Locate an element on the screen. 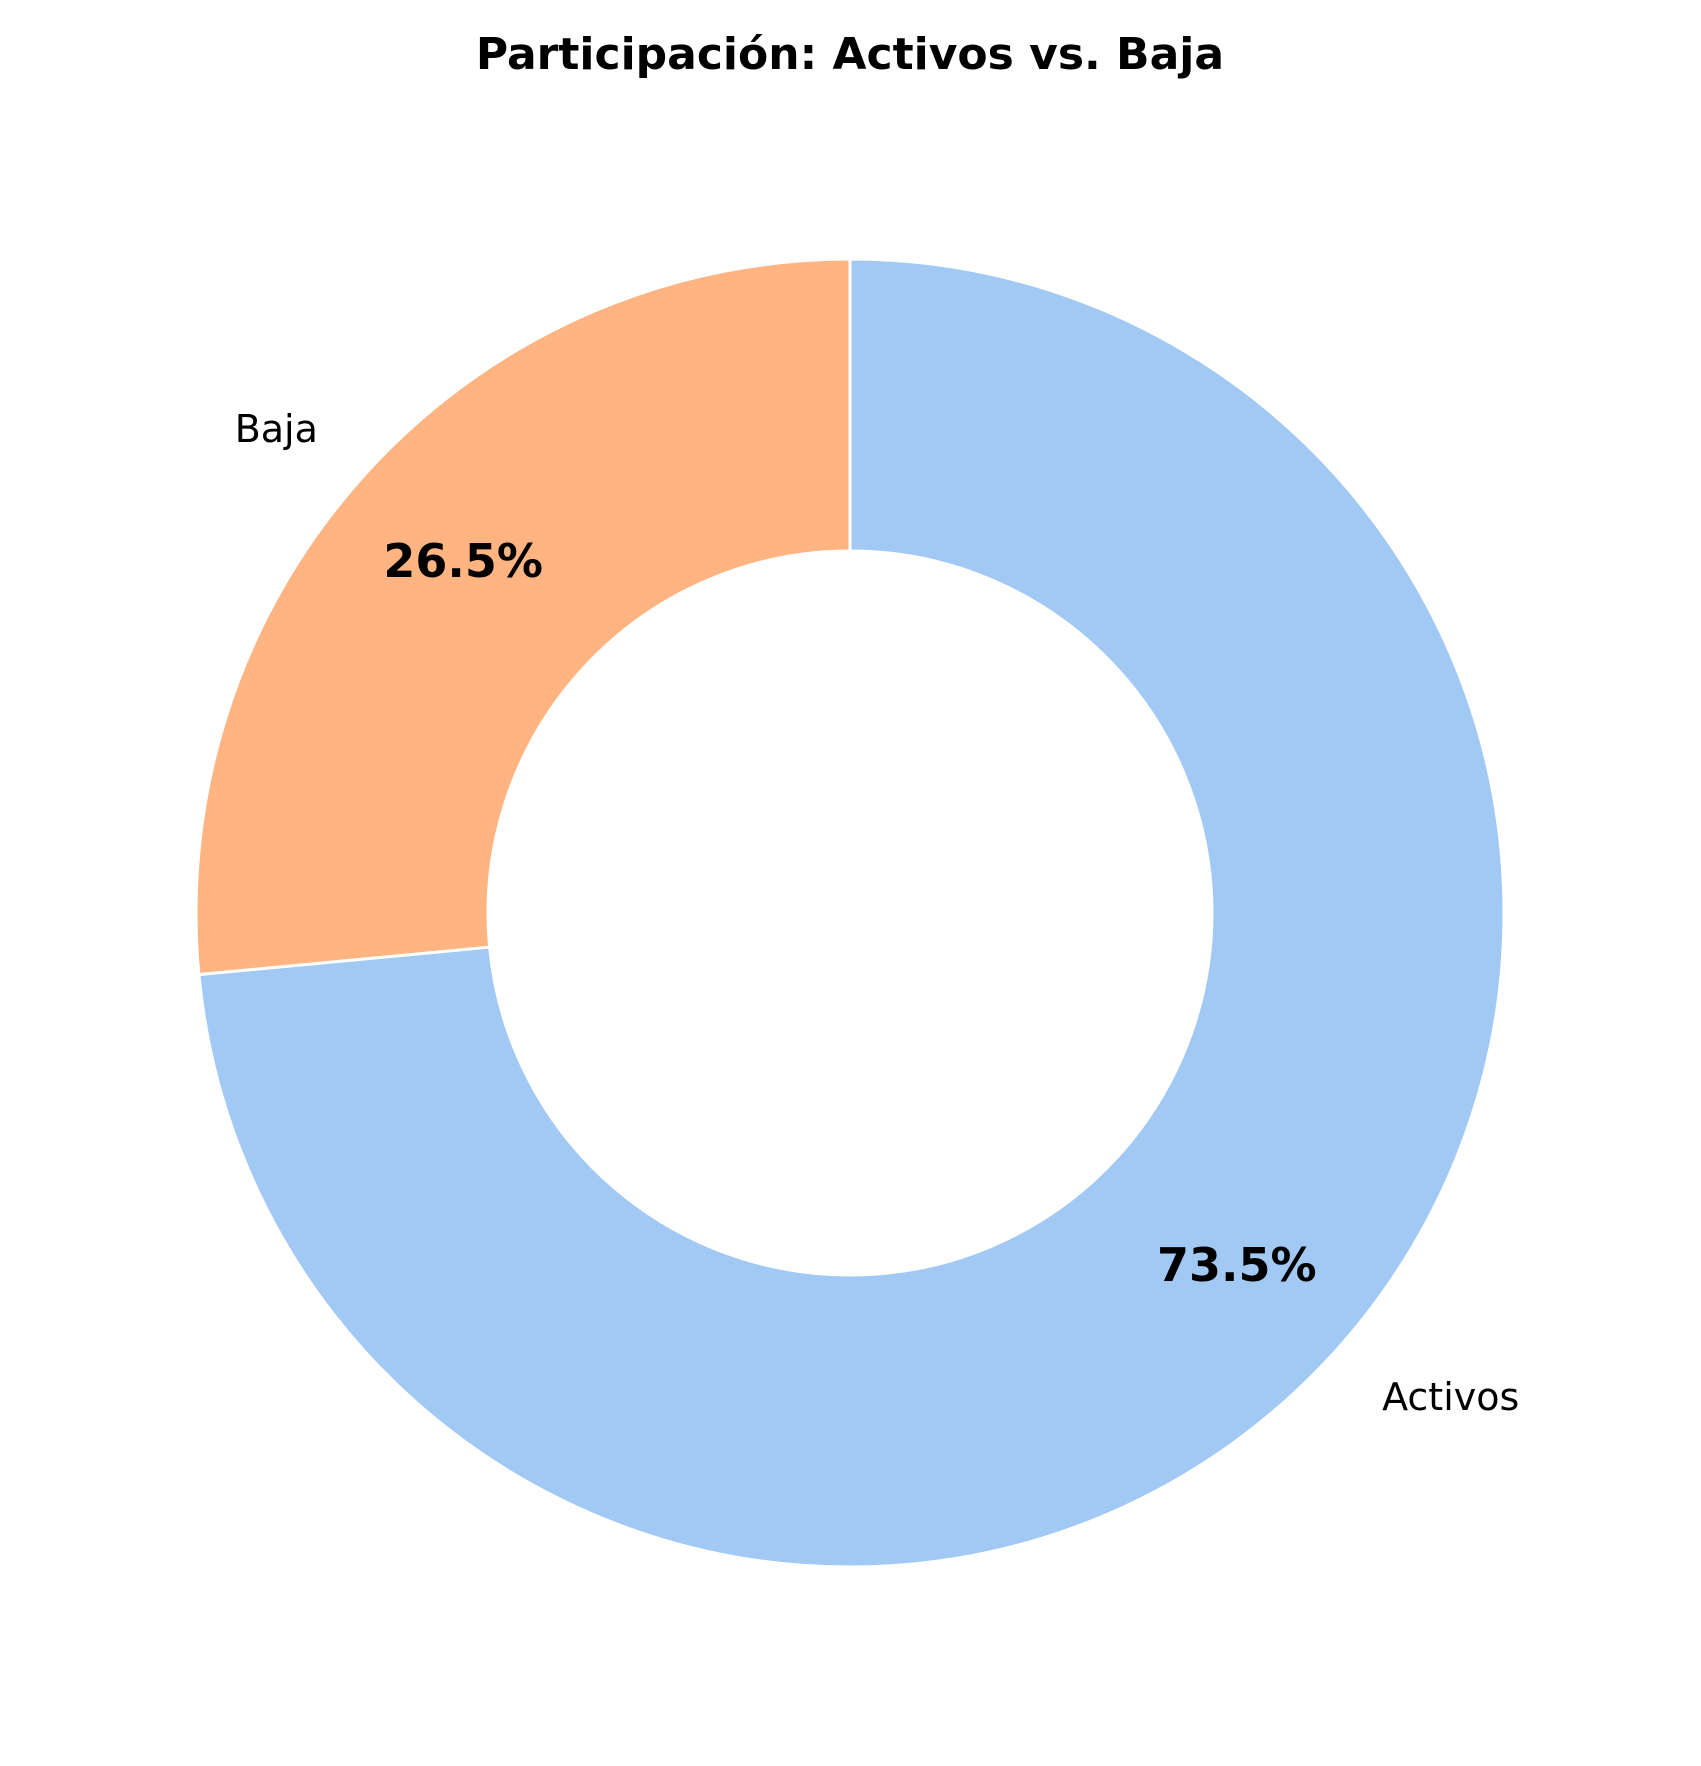 The width and height of the screenshot is (1701, 1766). slice-label-activos: Activos is located at coordinates (1450, 1397).